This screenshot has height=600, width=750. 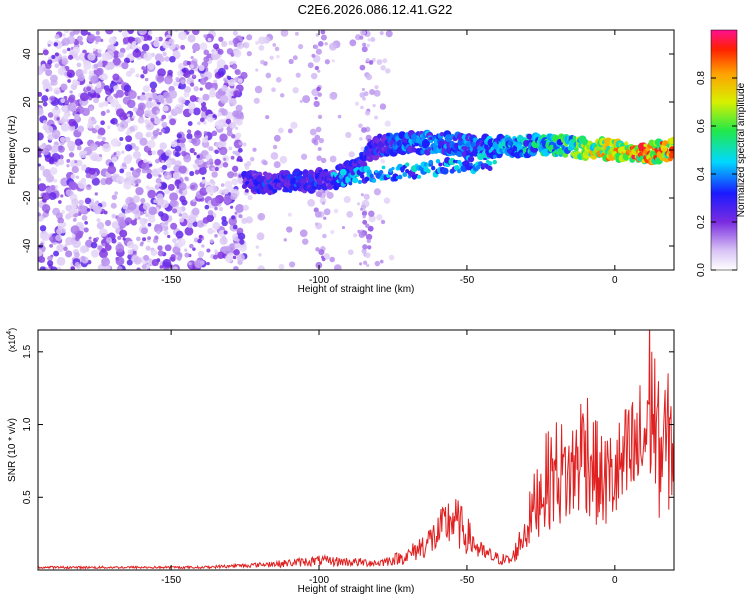 I want to click on bottom-x-tick-label: 0, so click(x=615, y=580).